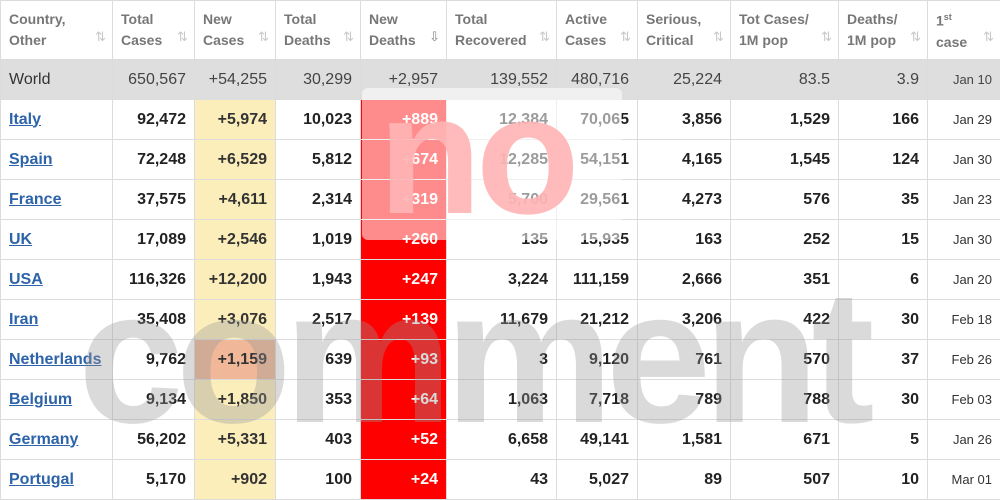  Describe the element at coordinates (35, 199) in the screenshot. I see `country-link: France` at that location.